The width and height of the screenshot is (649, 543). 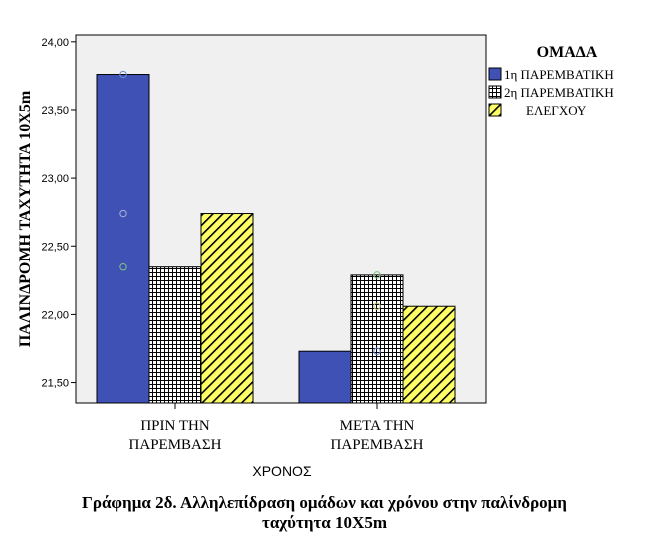 I want to click on legend-label-1: 1η ΠΑΡΕΜΒΑΤΙΚΗ, so click(x=559, y=74).